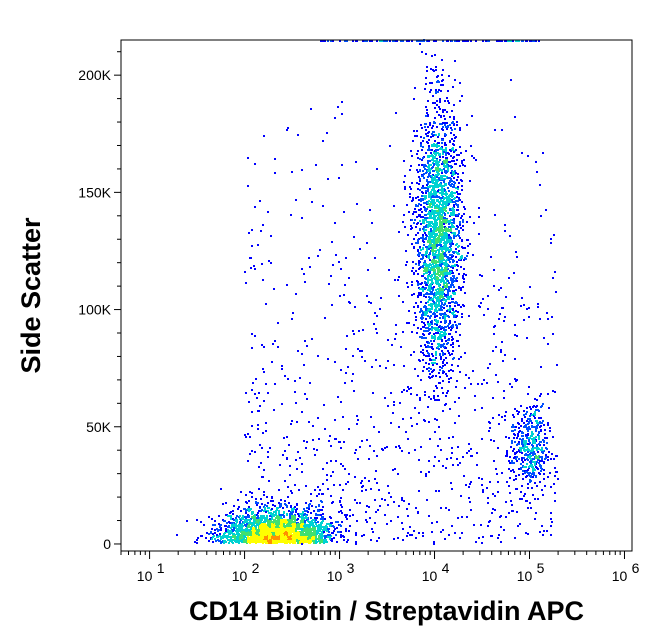  I want to click on x-tick-label: 10, so click(430, 576).